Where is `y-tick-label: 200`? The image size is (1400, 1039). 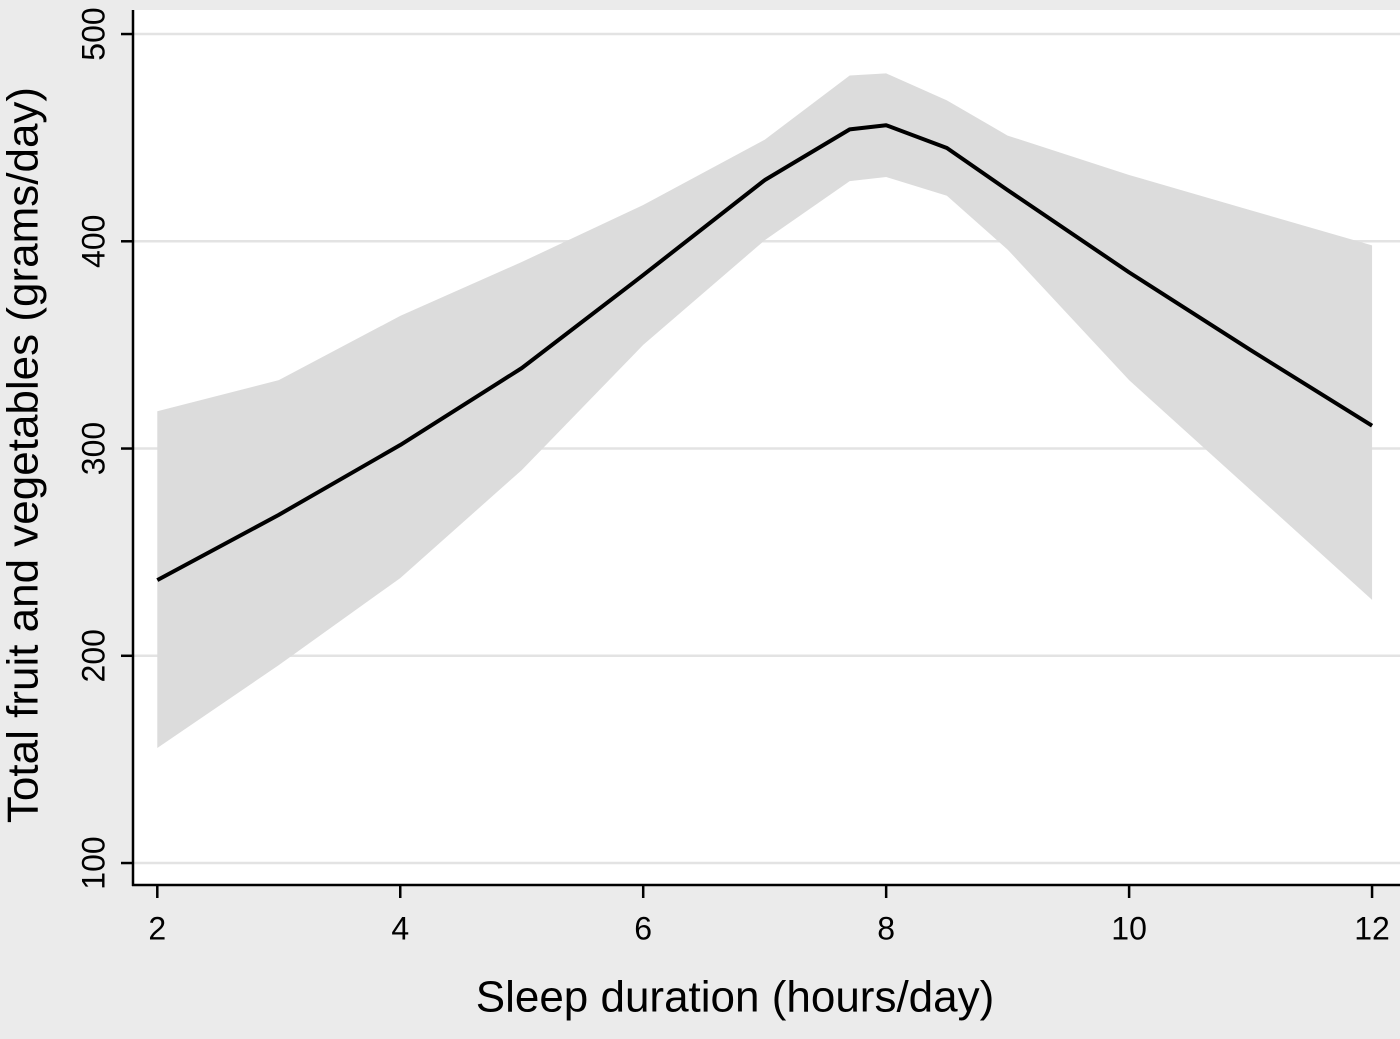
y-tick-label: 200 is located at coordinates (93, 655).